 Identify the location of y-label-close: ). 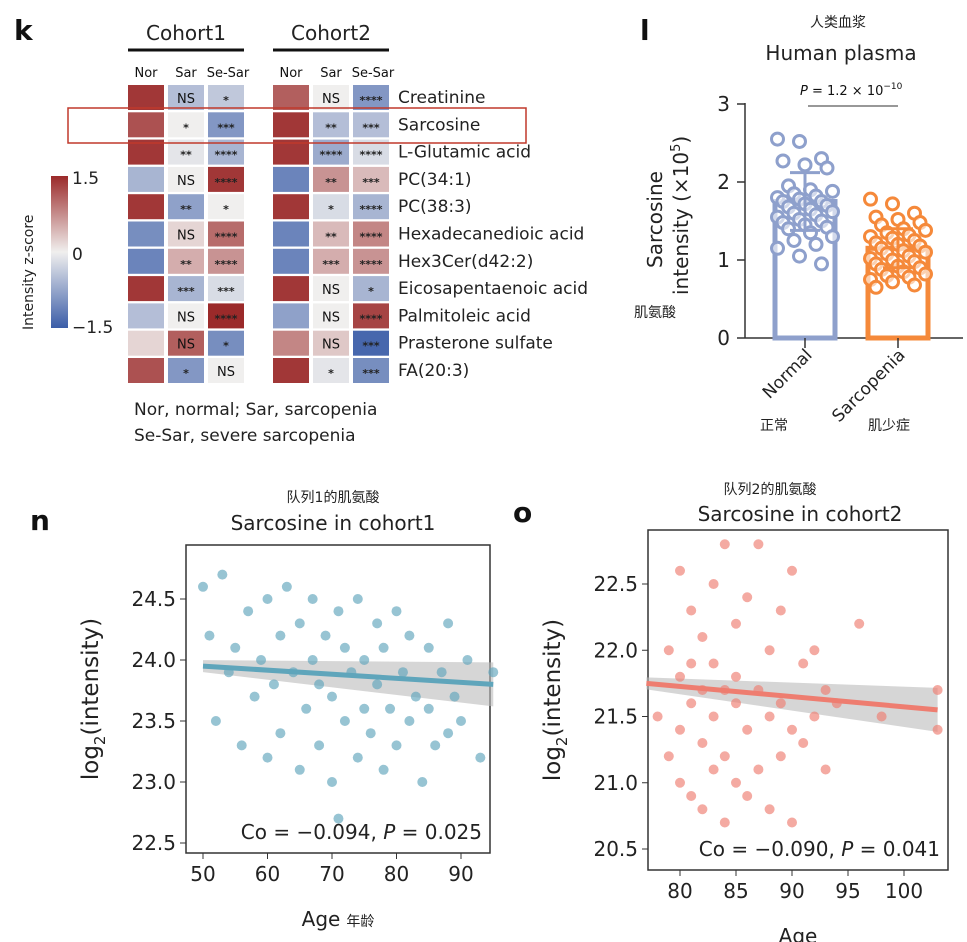
(681, 140).